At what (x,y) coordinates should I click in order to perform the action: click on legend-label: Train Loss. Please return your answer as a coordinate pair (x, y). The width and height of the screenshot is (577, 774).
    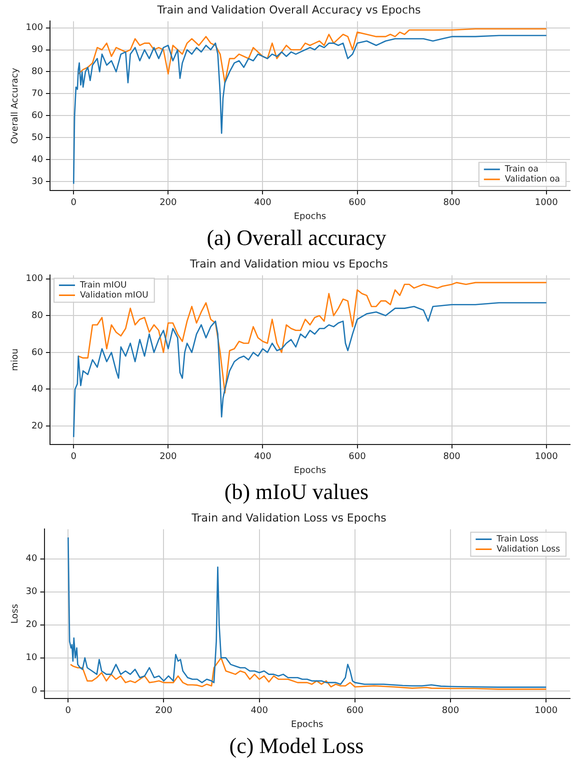
    Looking at the image, I should click on (517, 539).